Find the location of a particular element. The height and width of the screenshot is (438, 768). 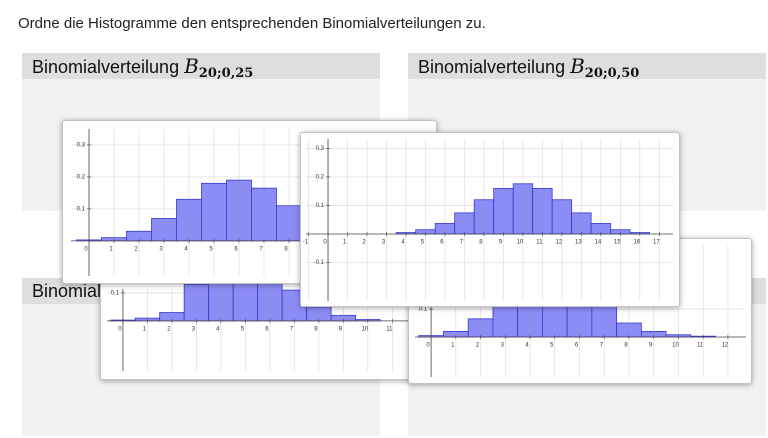

x-tick-label: 15 is located at coordinates (617, 243).